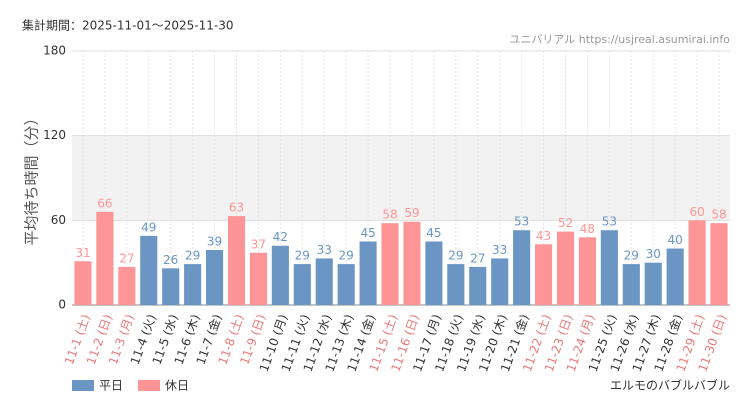 The height and width of the screenshot is (410, 750). What do you see at coordinates (170, 260) in the screenshot?
I see `value-label: 26` at bounding box center [170, 260].